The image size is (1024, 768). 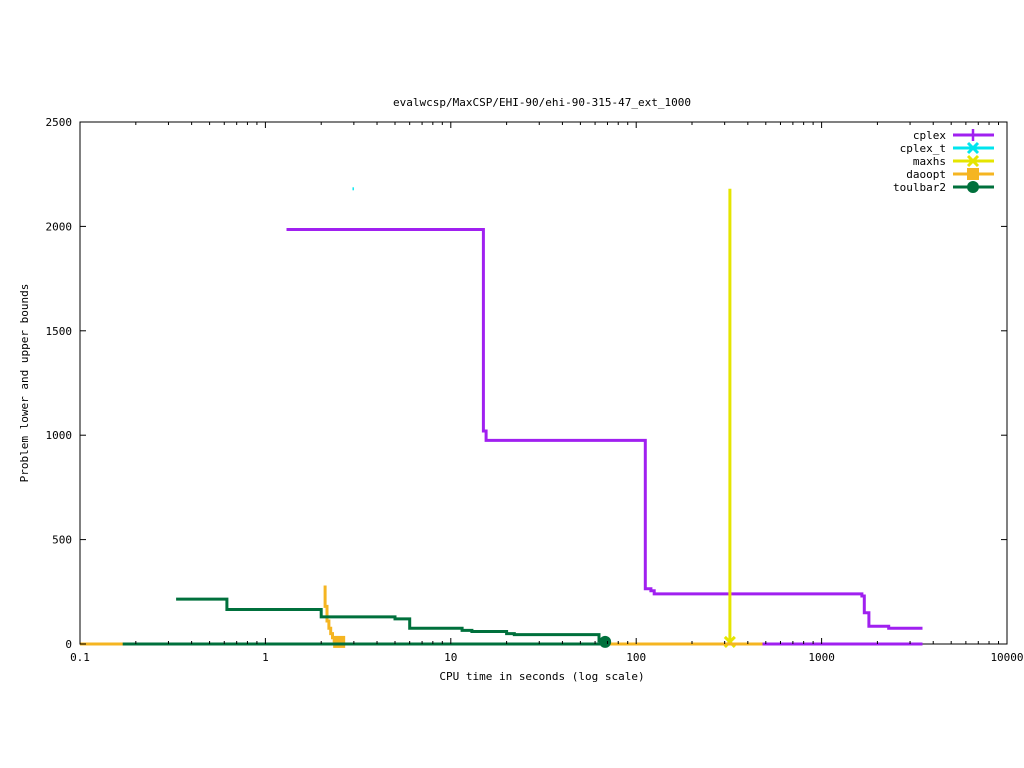 I want to click on series-toulbar2, so click(x=367, y=622).